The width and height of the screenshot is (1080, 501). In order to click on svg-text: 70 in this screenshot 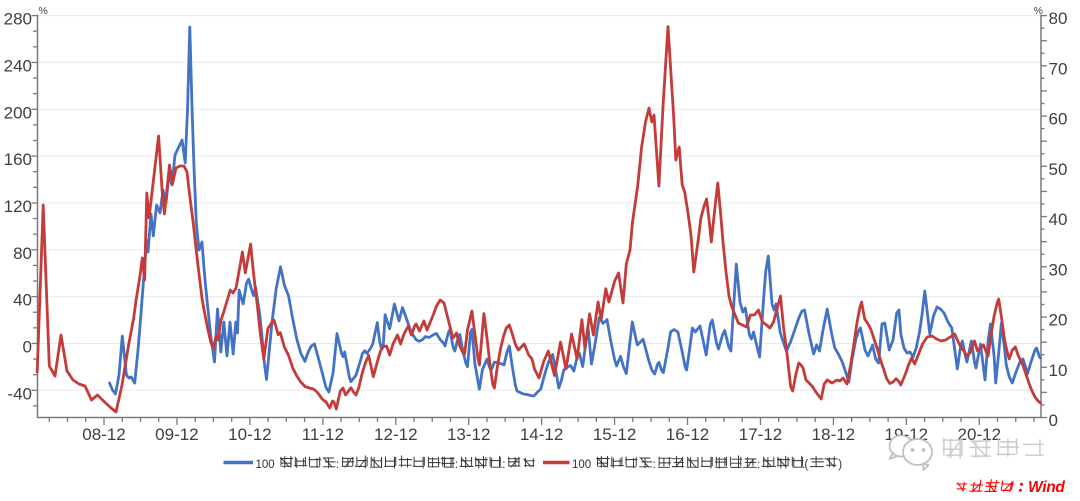, I will do `click(1058, 68)`.